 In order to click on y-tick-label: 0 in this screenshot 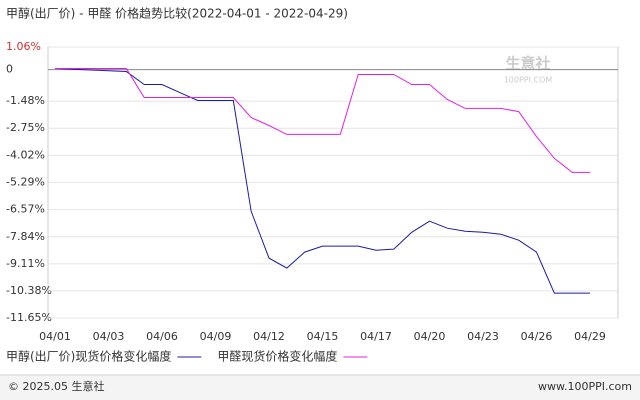, I will do `click(9, 69)`.